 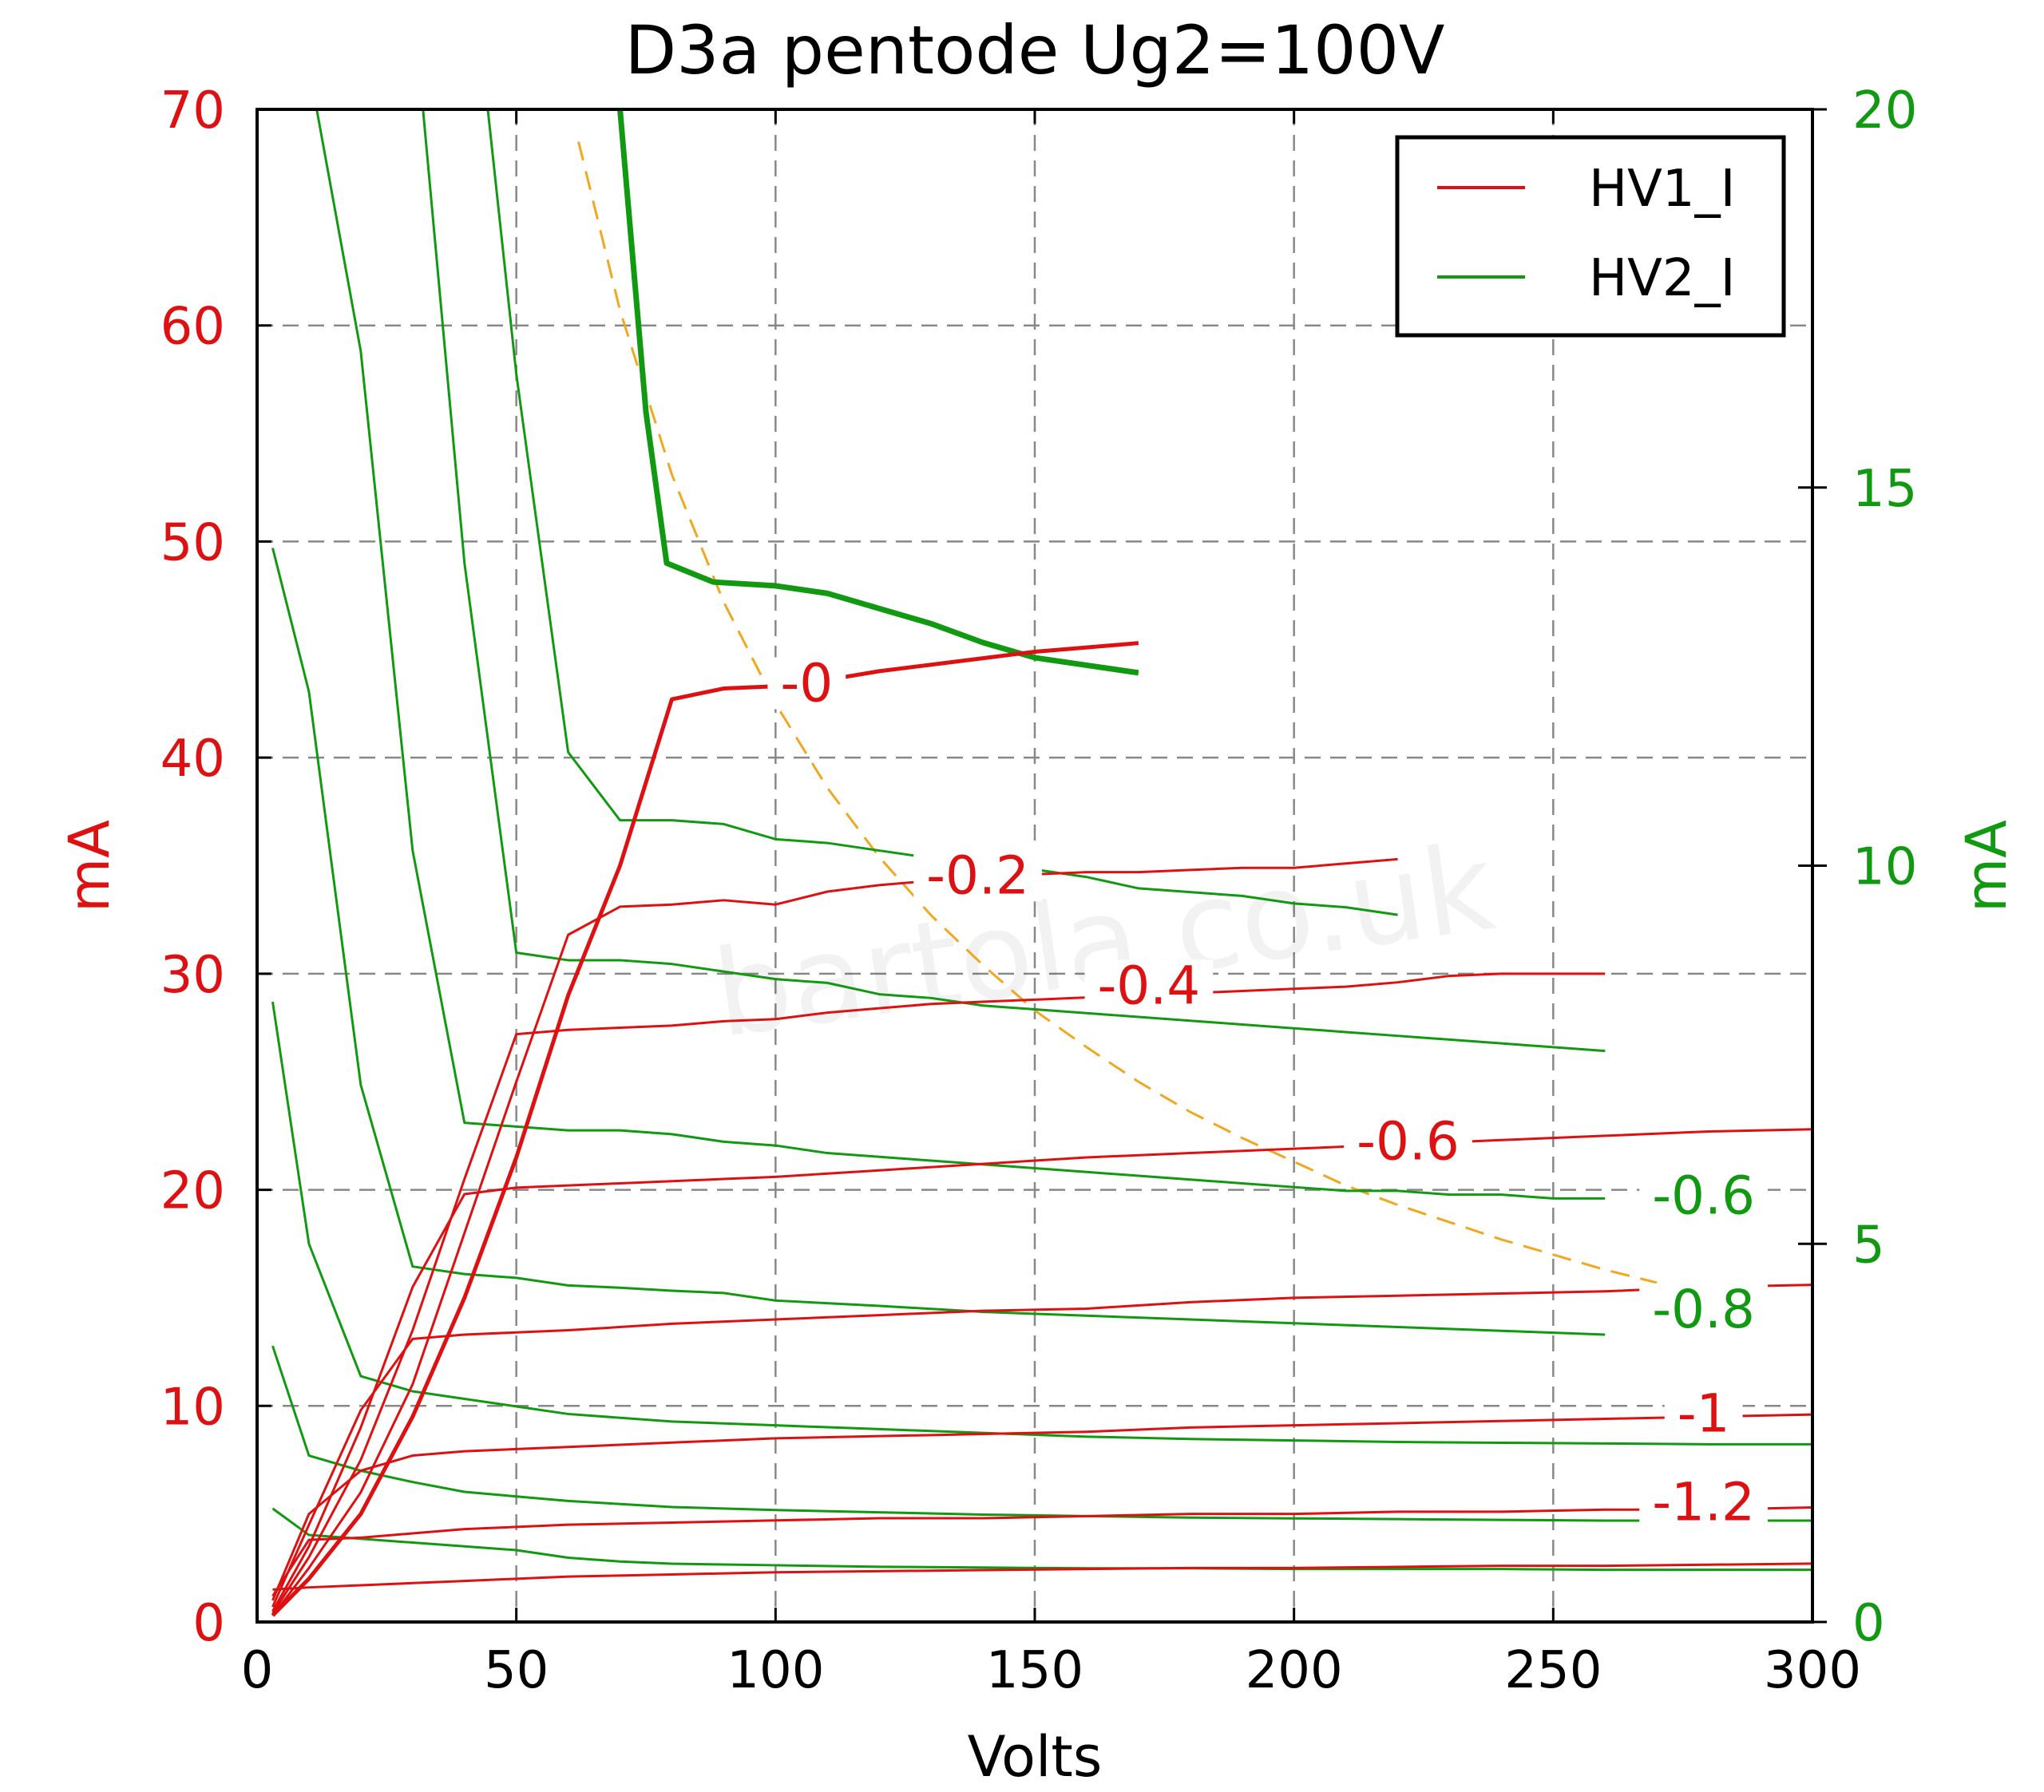 I want to click on legend-label-hv2: HV2_I, so click(x=1662, y=279).